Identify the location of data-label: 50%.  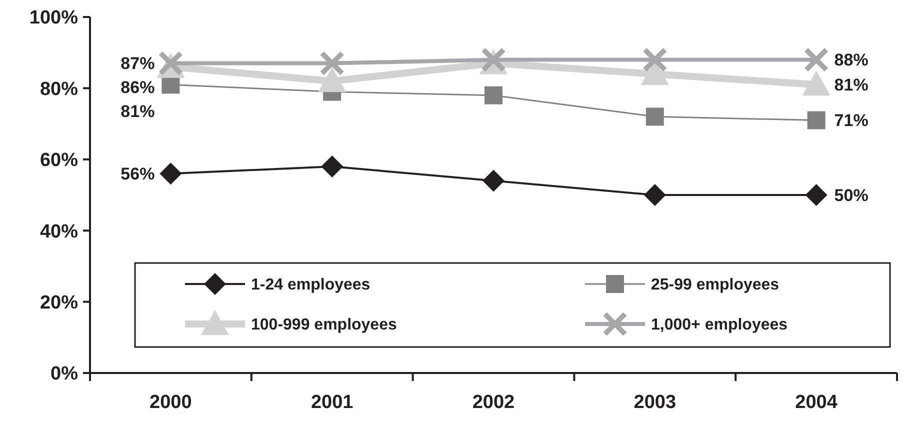
(851, 195).